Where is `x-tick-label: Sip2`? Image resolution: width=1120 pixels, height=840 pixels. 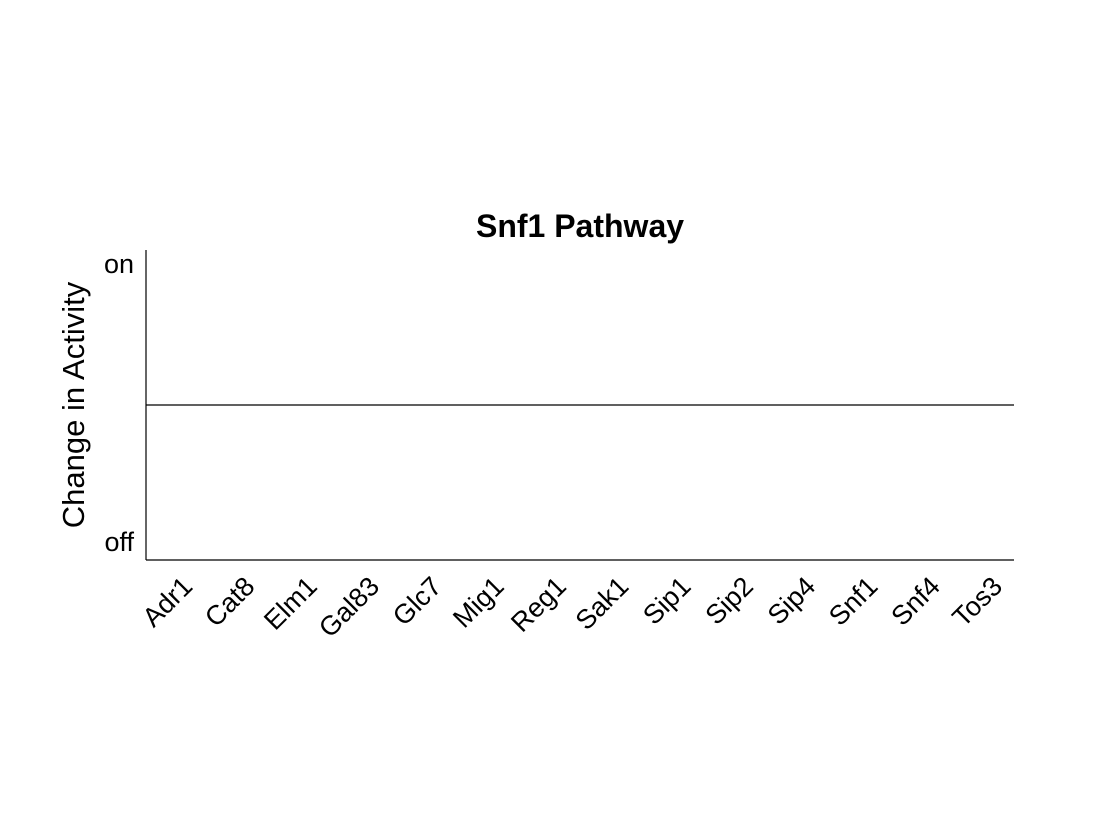 x-tick-label: Sip2 is located at coordinates (729, 600).